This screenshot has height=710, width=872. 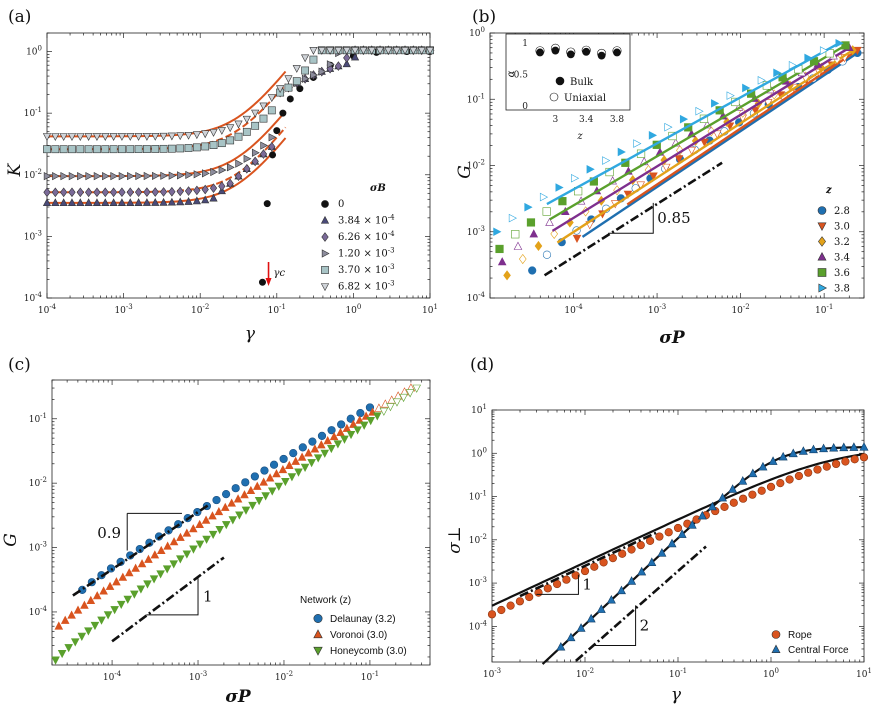 I want to click on panel-c-legend-title: Network (z), so click(x=325, y=600).